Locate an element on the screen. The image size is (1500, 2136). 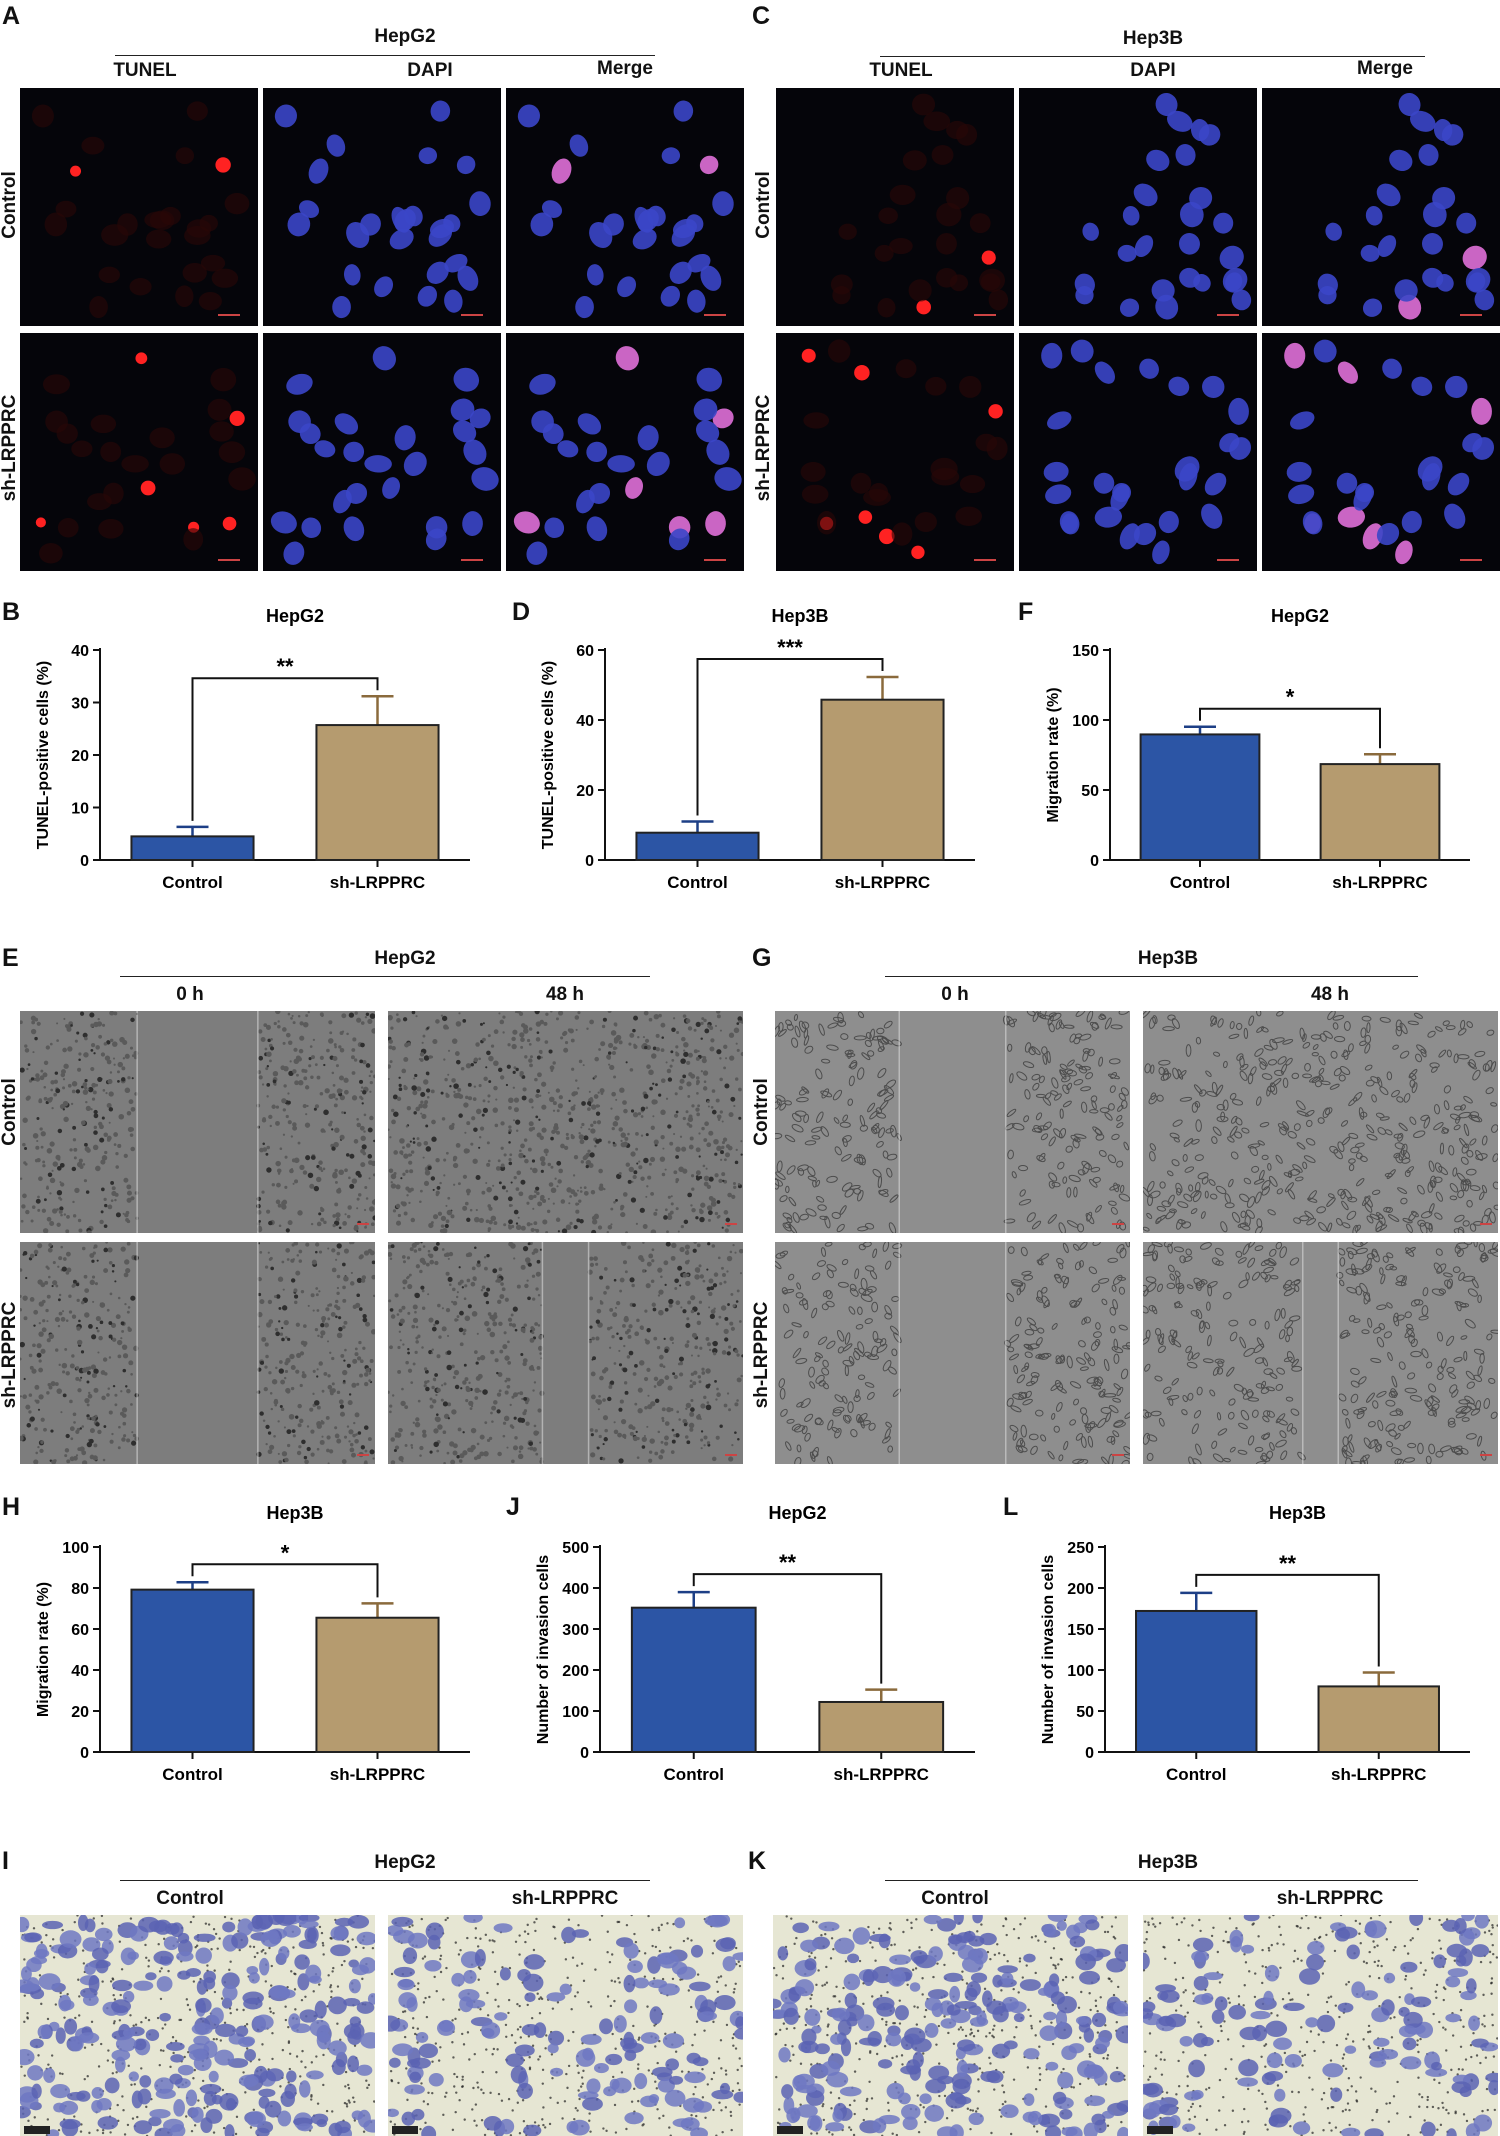
panel-i-header-rule is located at coordinates (385, 1880).